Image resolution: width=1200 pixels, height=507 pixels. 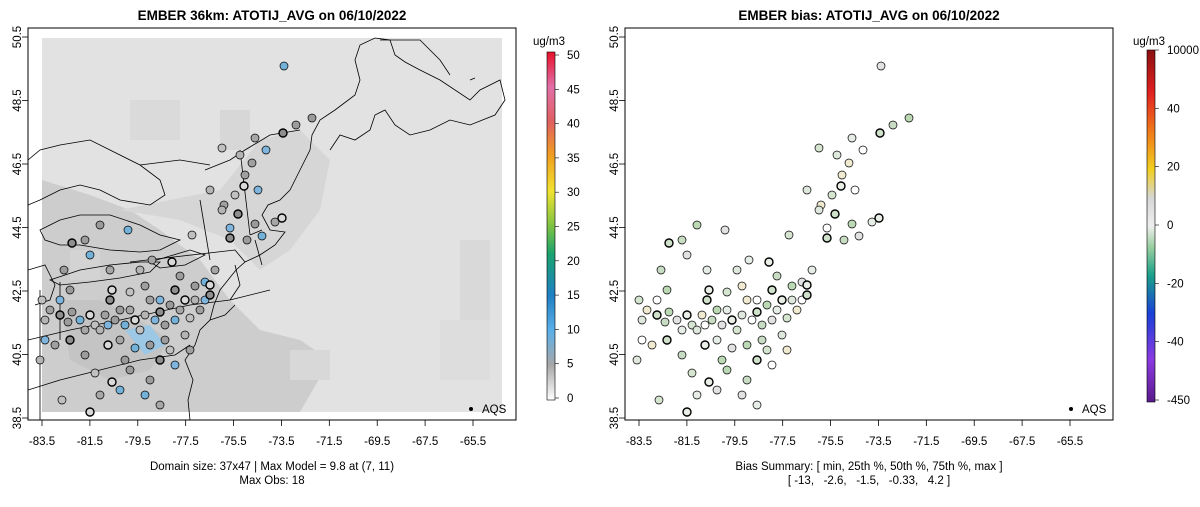 What do you see at coordinates (549, 42) in the screenshot?
I see `colorbar-unit: ug/m3` at bounding box center [549, 42].